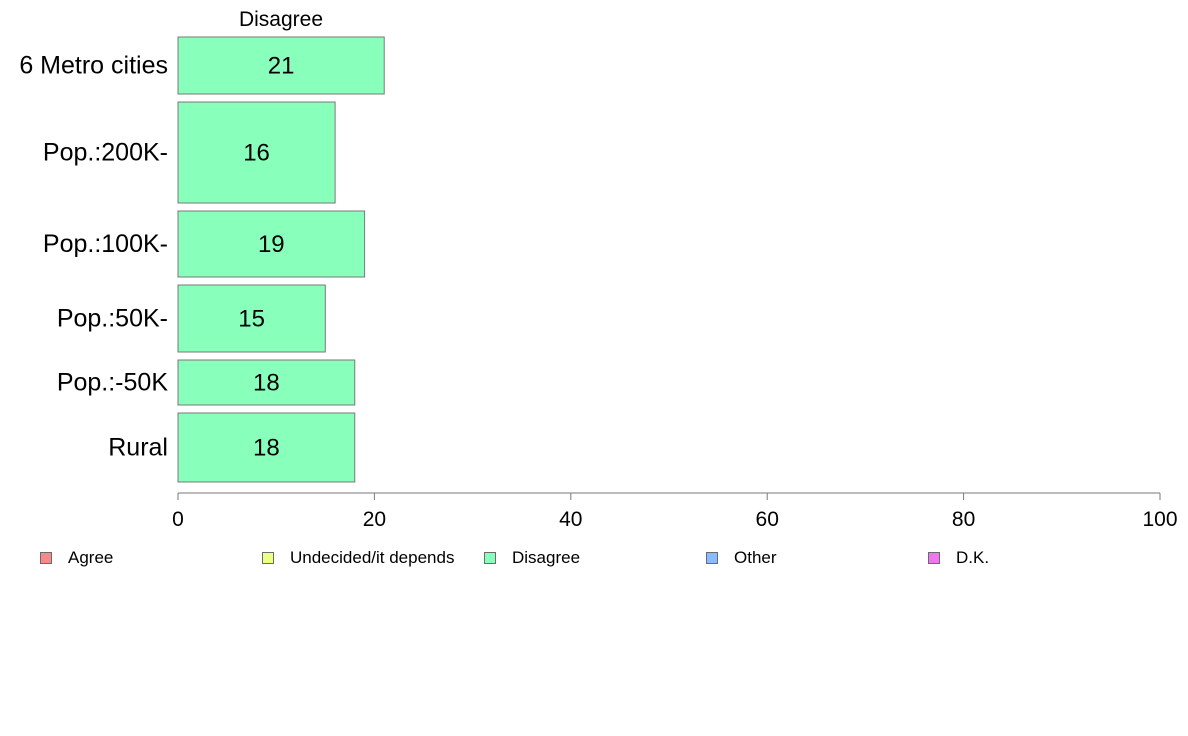  I want to click on bar-value-label: 21, so click(281, 66).